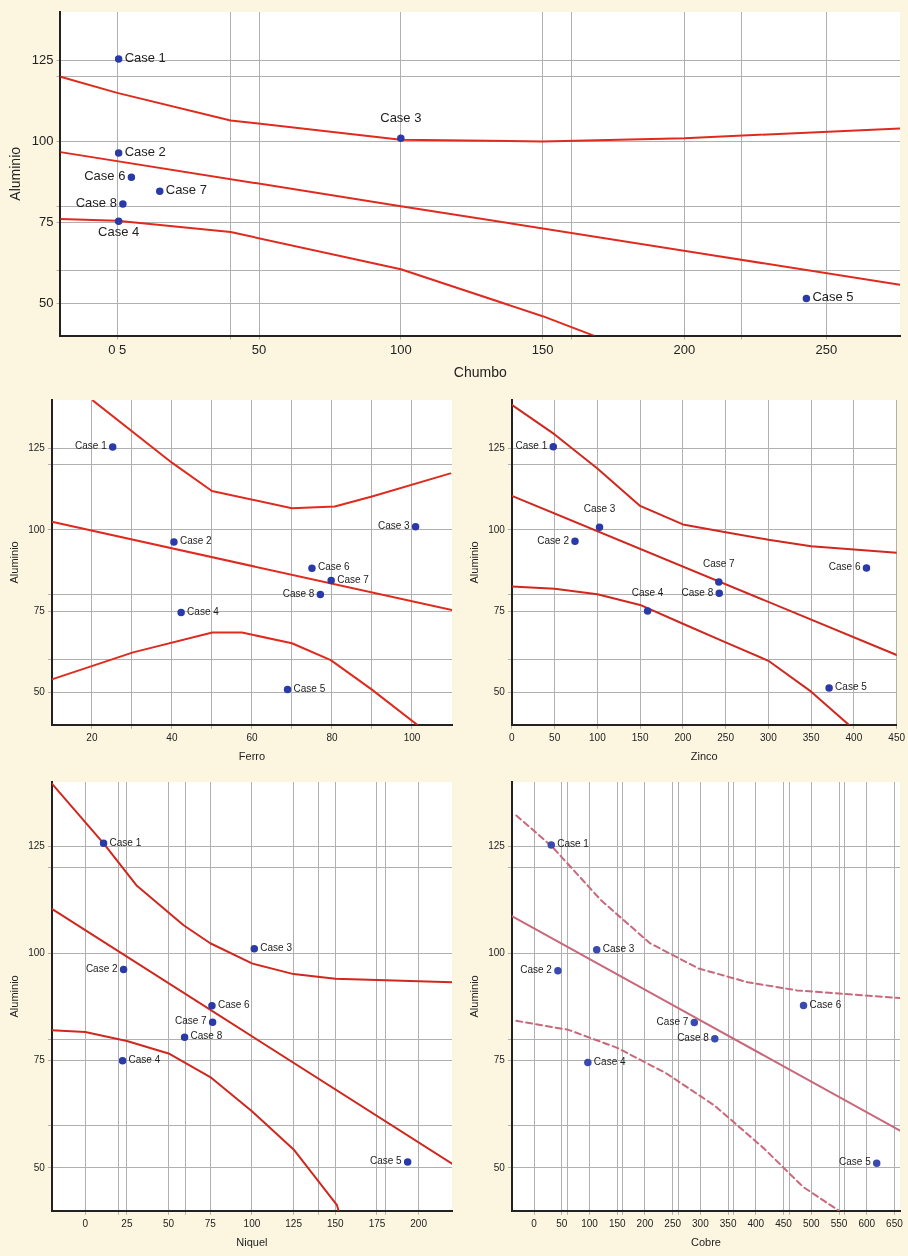  Describe the element at coordinates (252, 1242) in the screenshot. I see `x-axis-title: Niquel` at that location.